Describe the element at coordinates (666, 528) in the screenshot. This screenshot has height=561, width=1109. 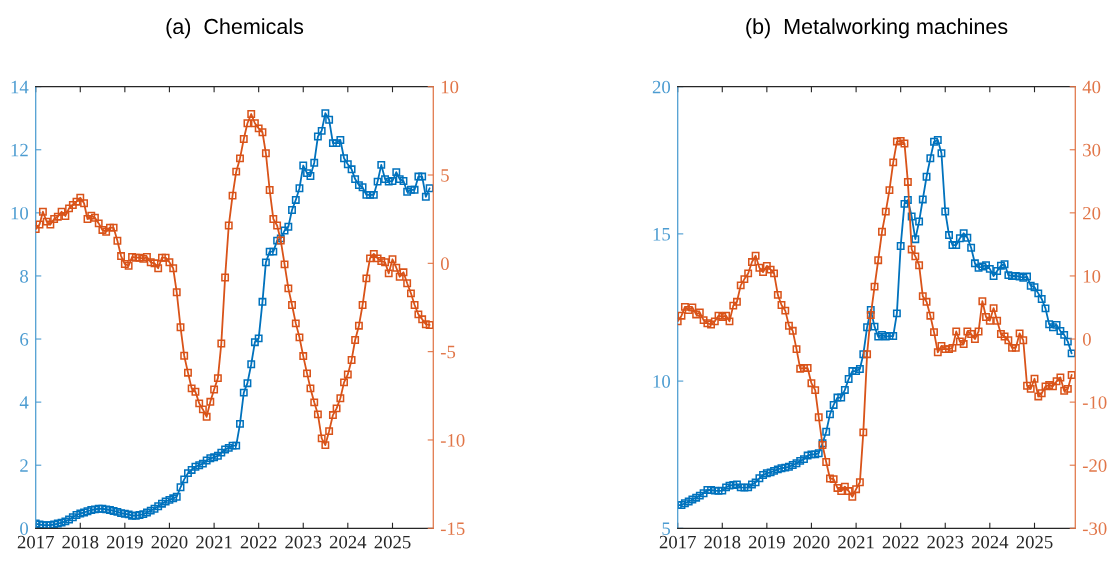
I see `y-tick-label: 5` at that location.